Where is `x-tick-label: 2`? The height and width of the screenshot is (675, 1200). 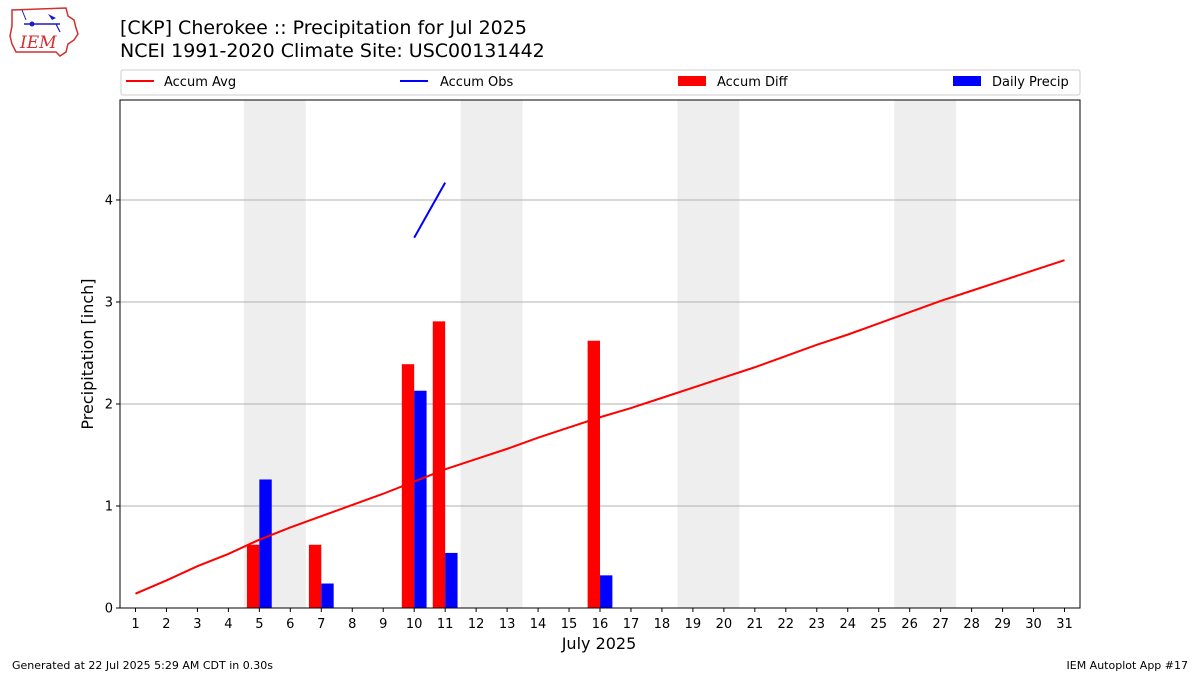 x-tick-label: 2 is located at coordinates (166, 624).